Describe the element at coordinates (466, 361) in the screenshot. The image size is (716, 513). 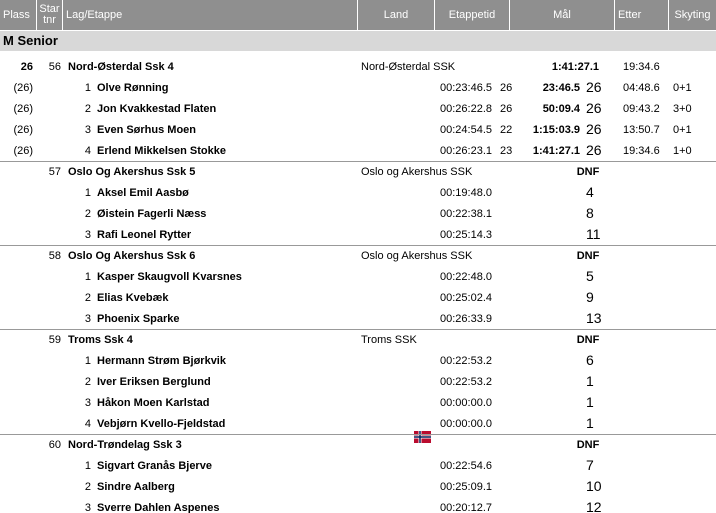
I see `leg-time: 00:22:53.2` at that location.